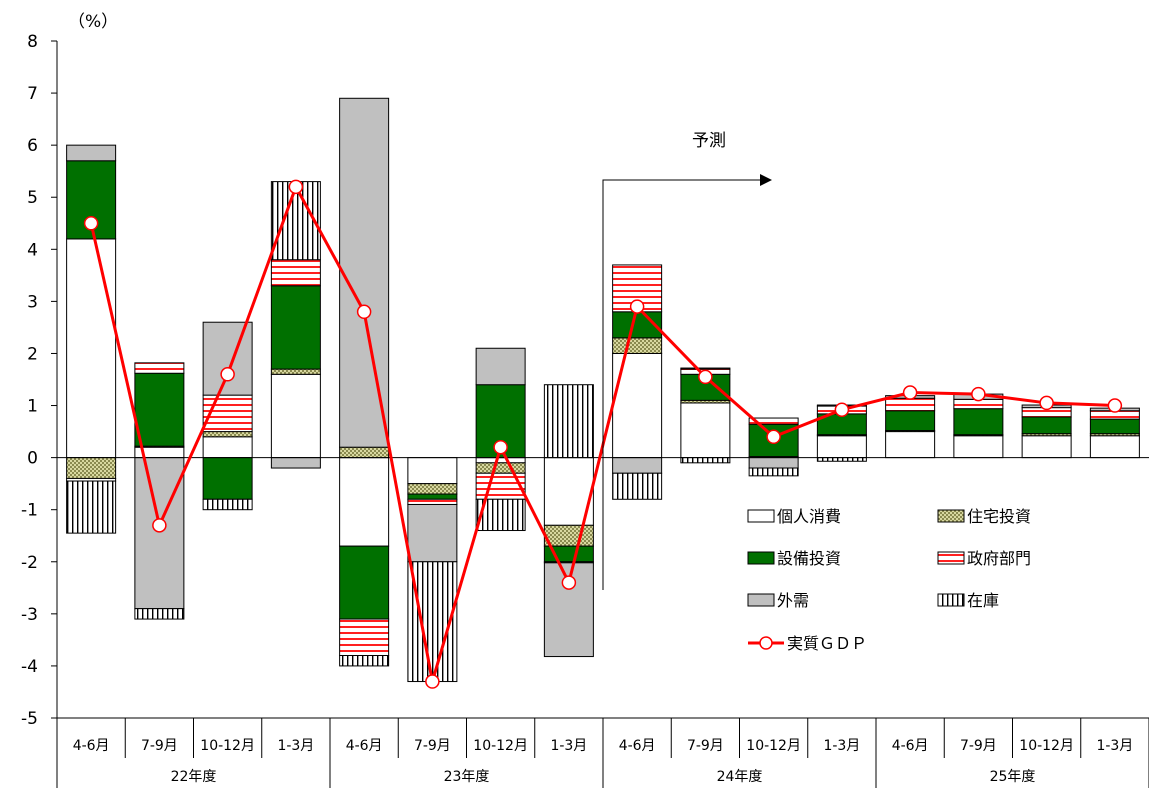  I want to click on x-group-label: 23年度, so click(467, 777).